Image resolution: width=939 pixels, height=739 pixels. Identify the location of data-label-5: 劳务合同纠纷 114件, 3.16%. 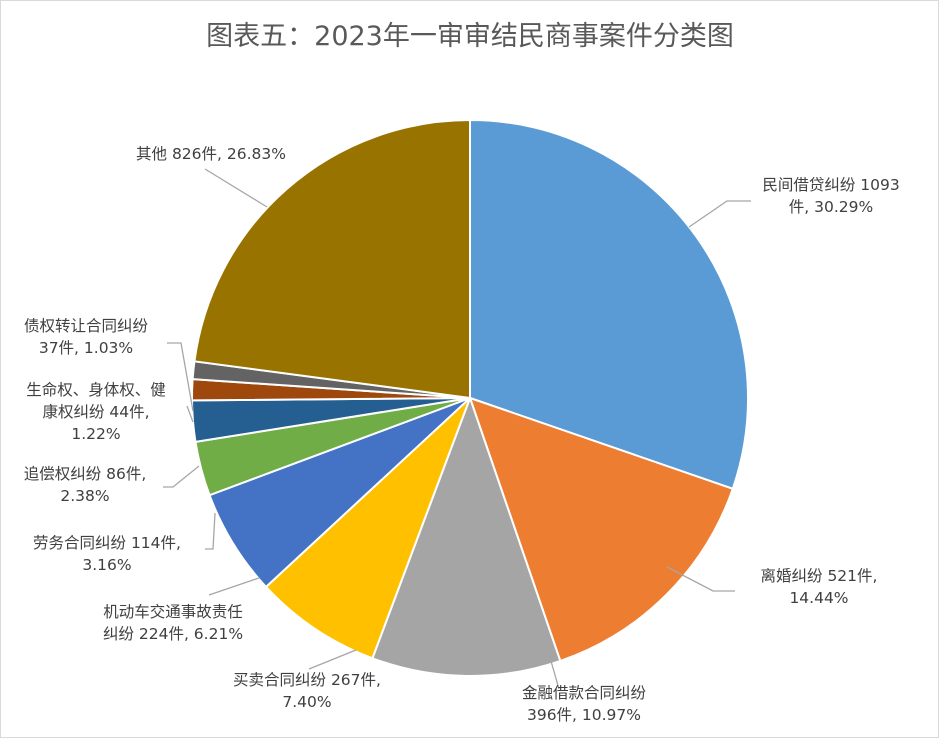
(107, 554).